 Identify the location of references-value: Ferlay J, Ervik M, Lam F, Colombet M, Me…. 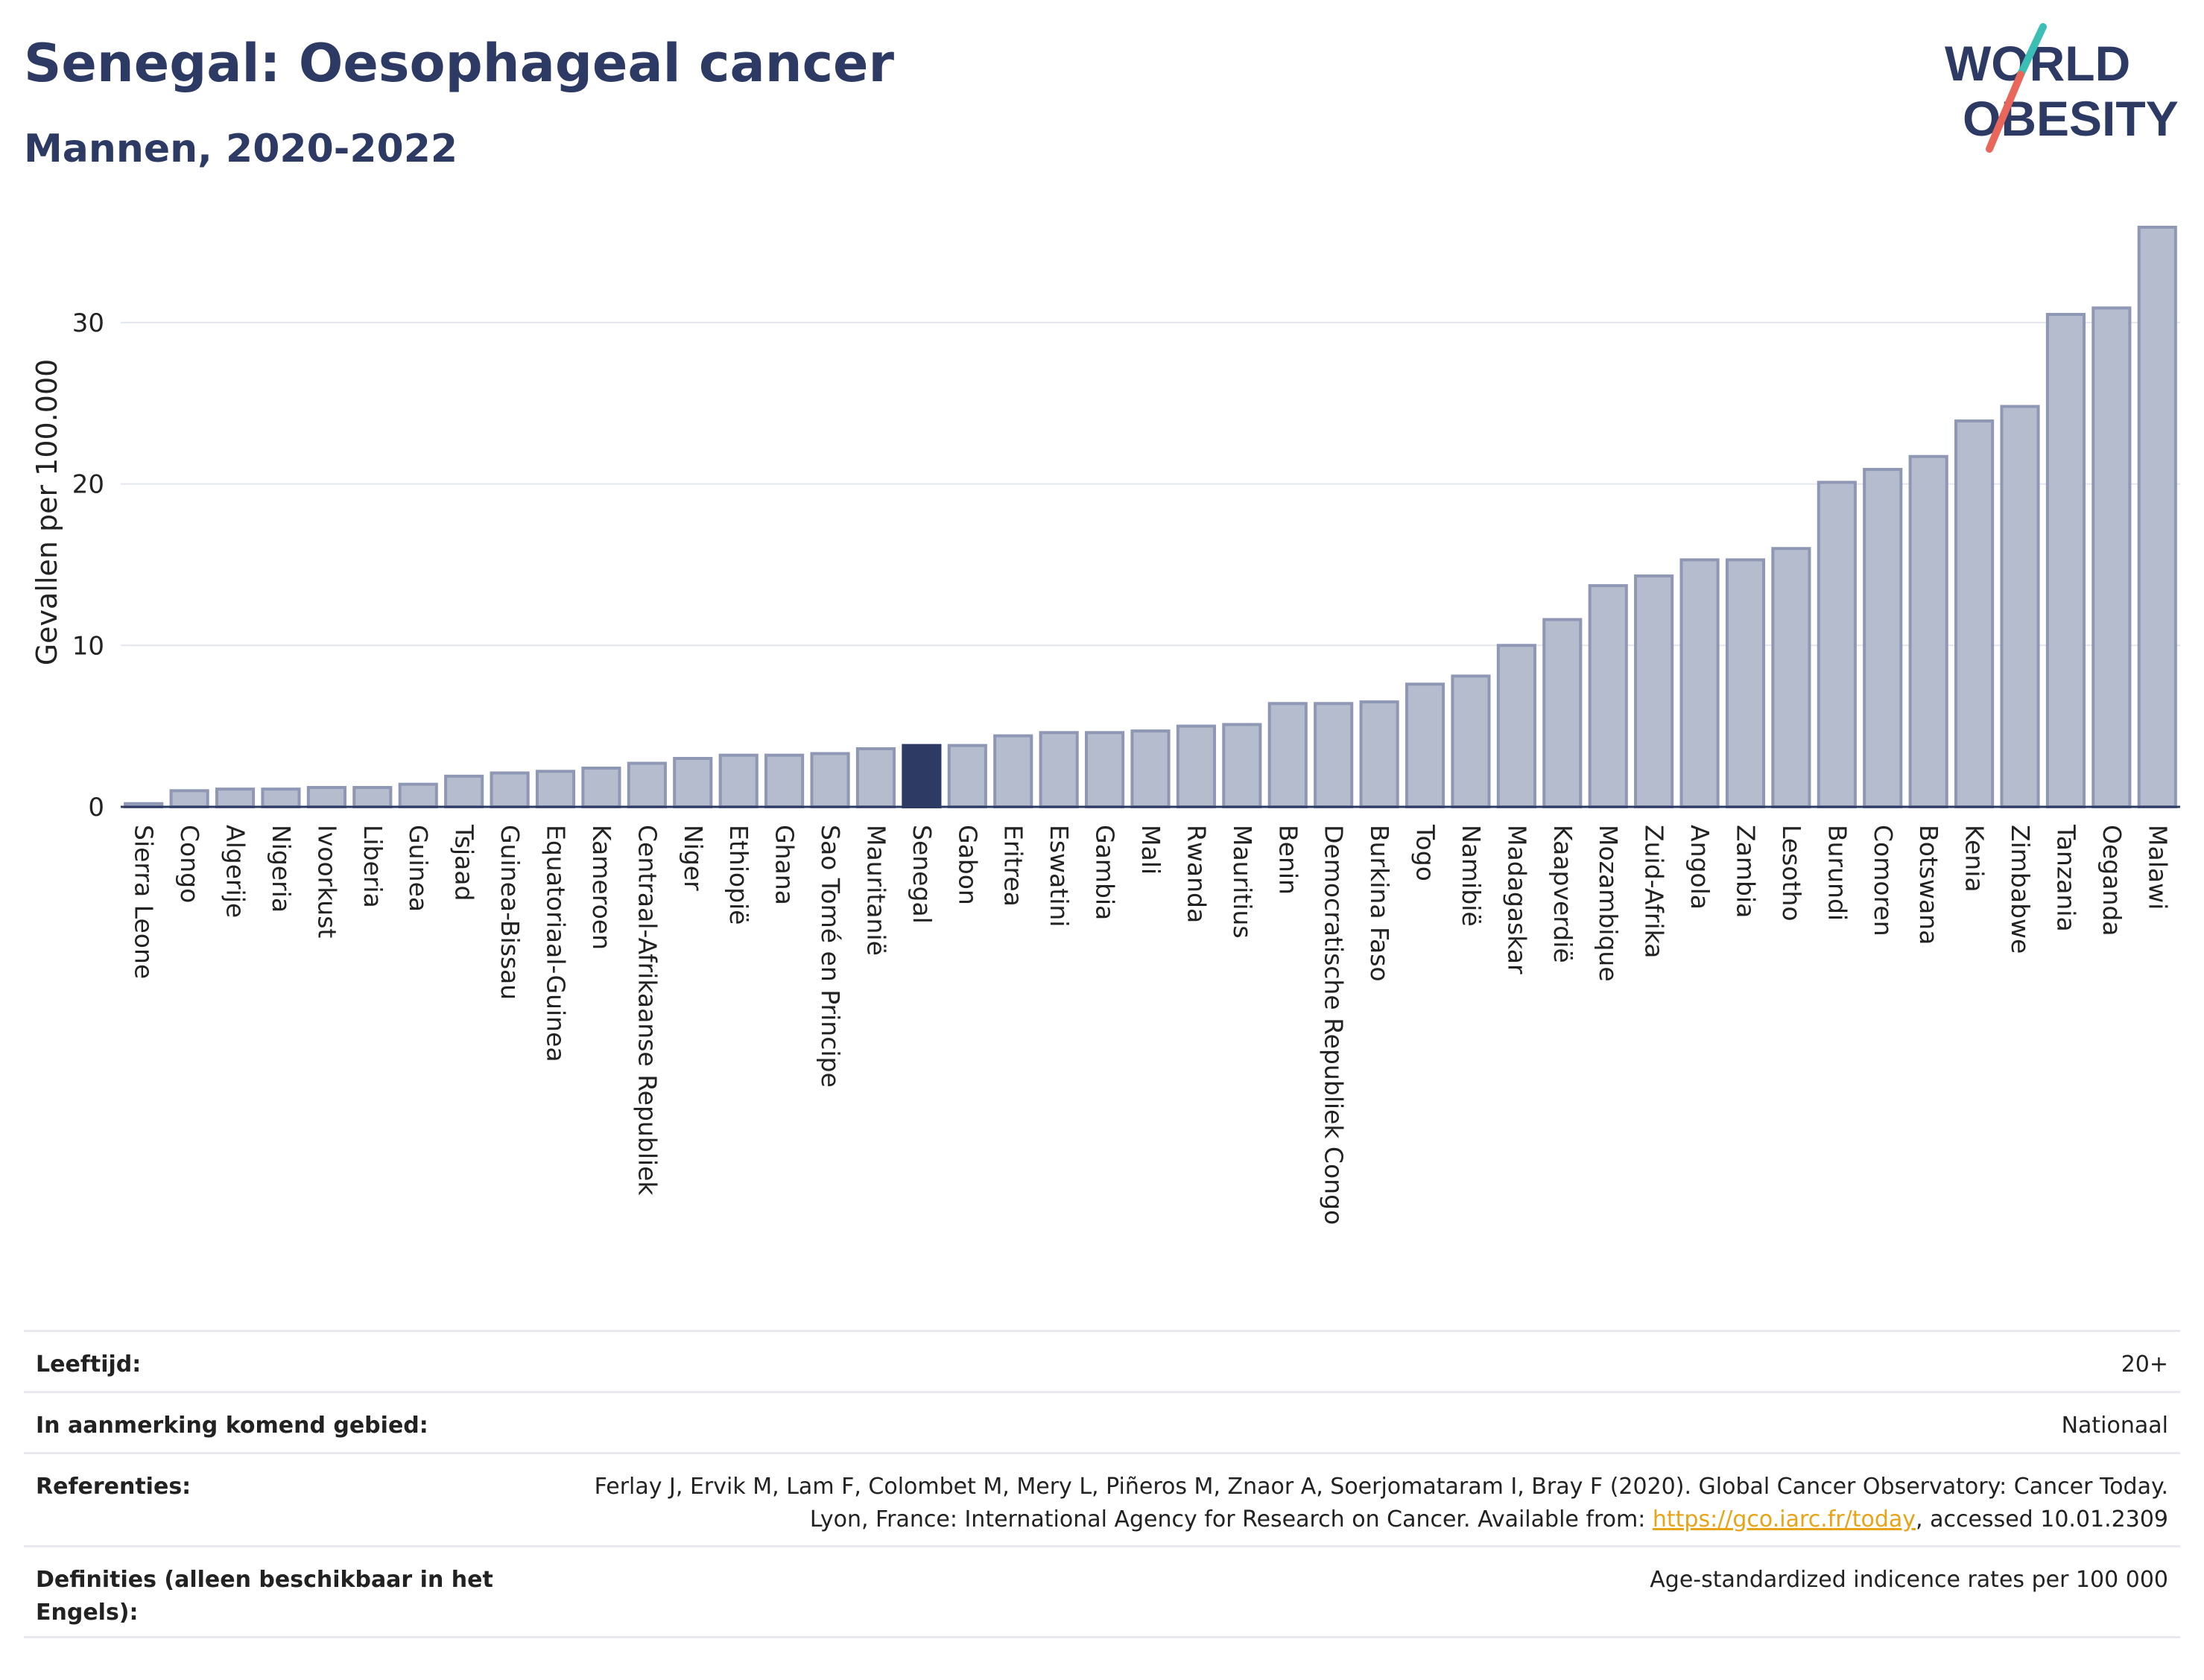
(1367, 1503).